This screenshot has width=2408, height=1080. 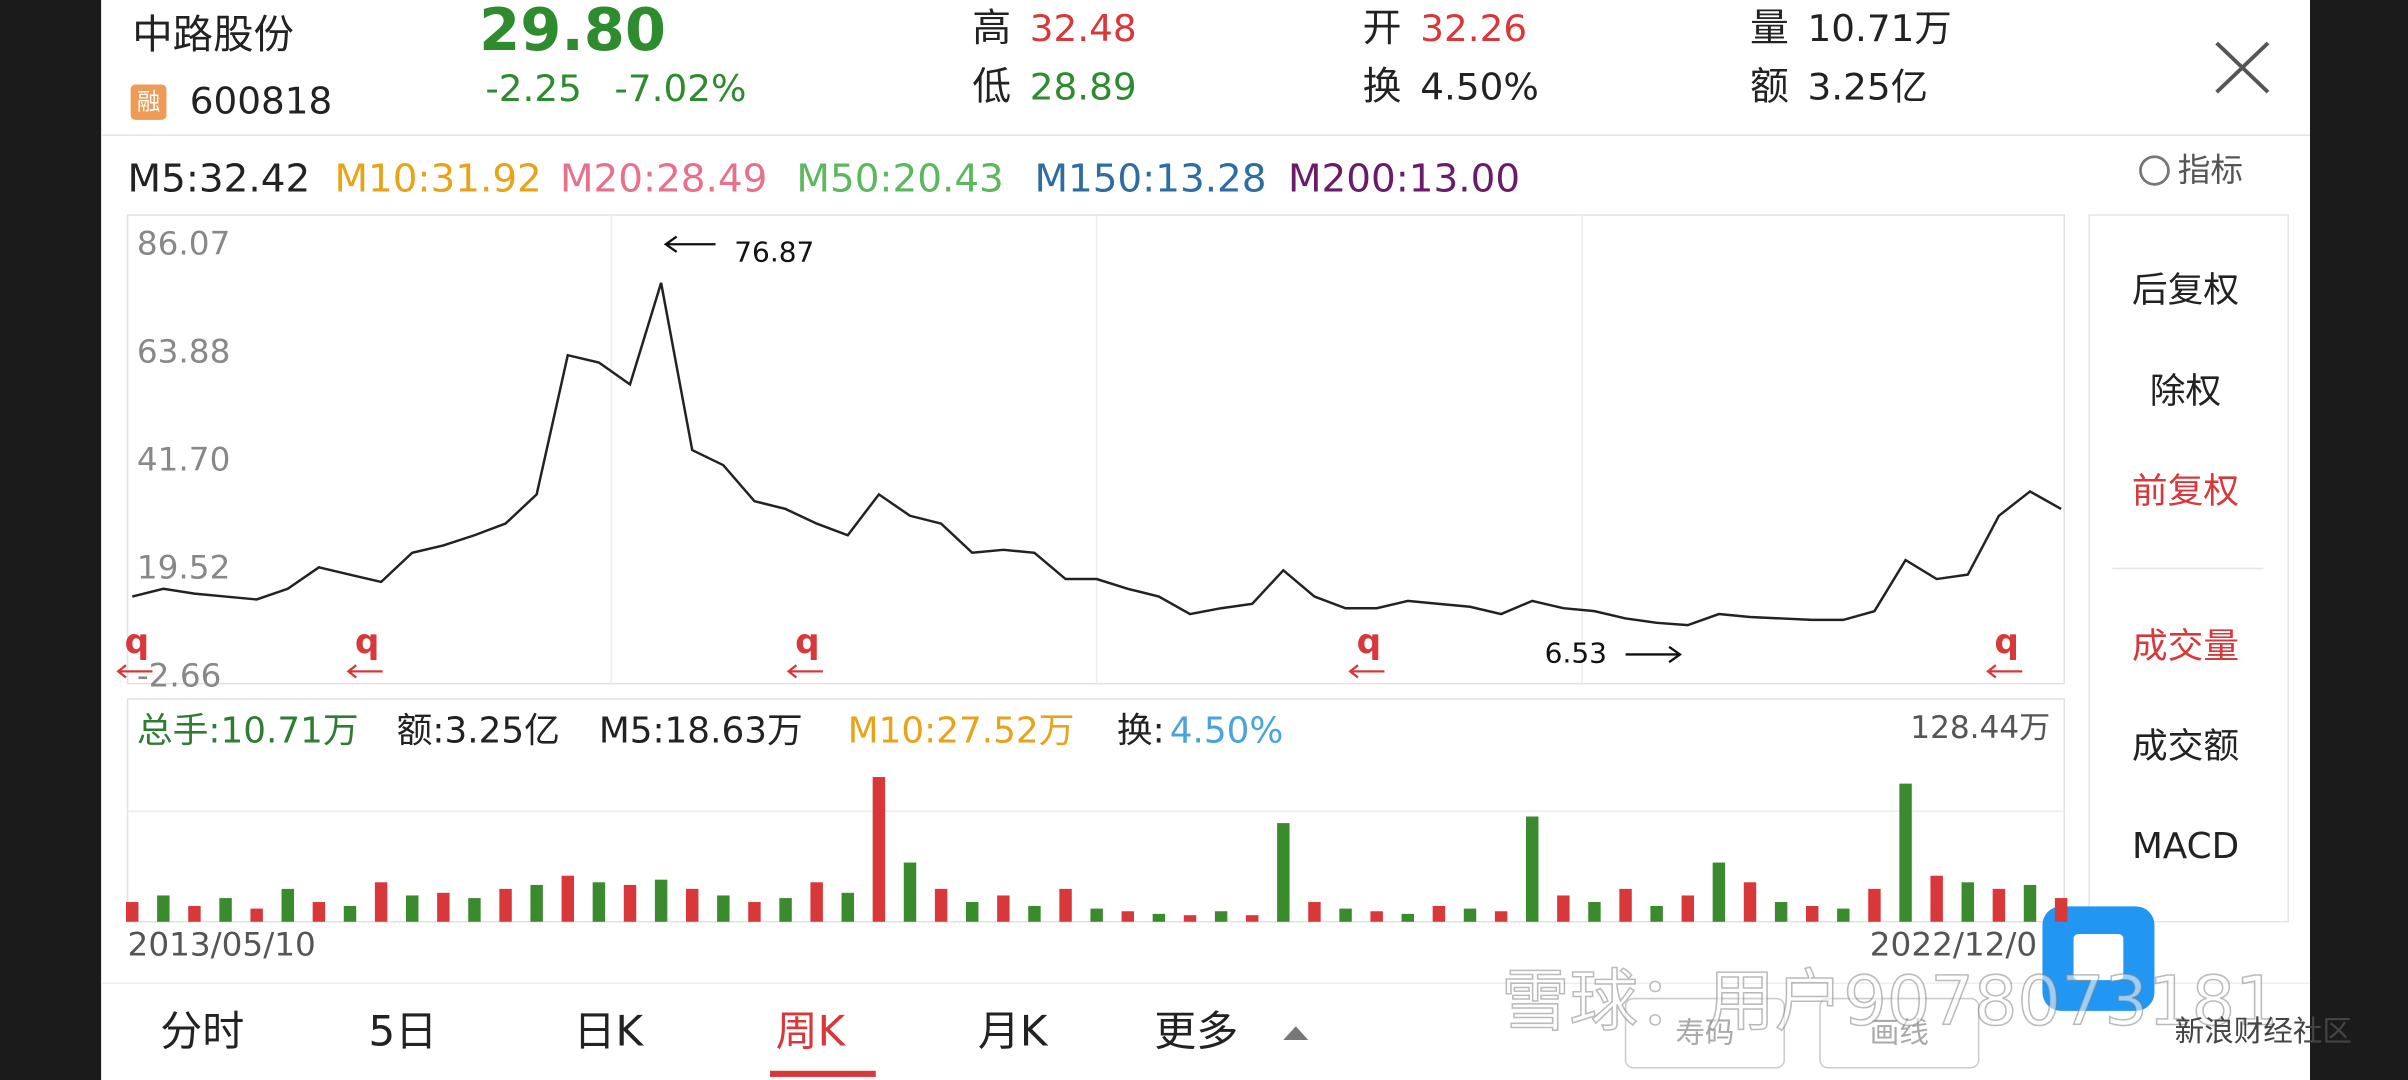 I want to click on x-date: 2013/05/10, so click(x=222, y=944).